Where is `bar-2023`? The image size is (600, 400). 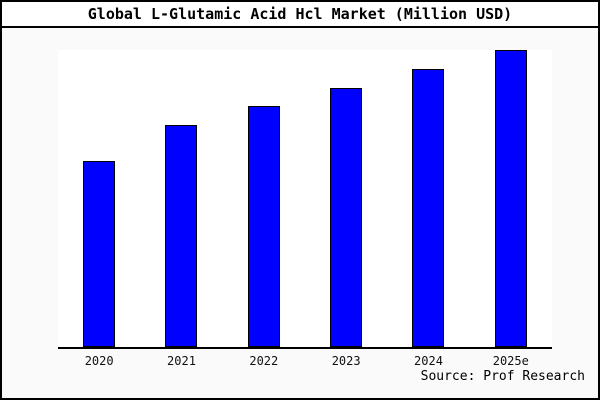
bar-2023 is located at coordinates (346, 217).